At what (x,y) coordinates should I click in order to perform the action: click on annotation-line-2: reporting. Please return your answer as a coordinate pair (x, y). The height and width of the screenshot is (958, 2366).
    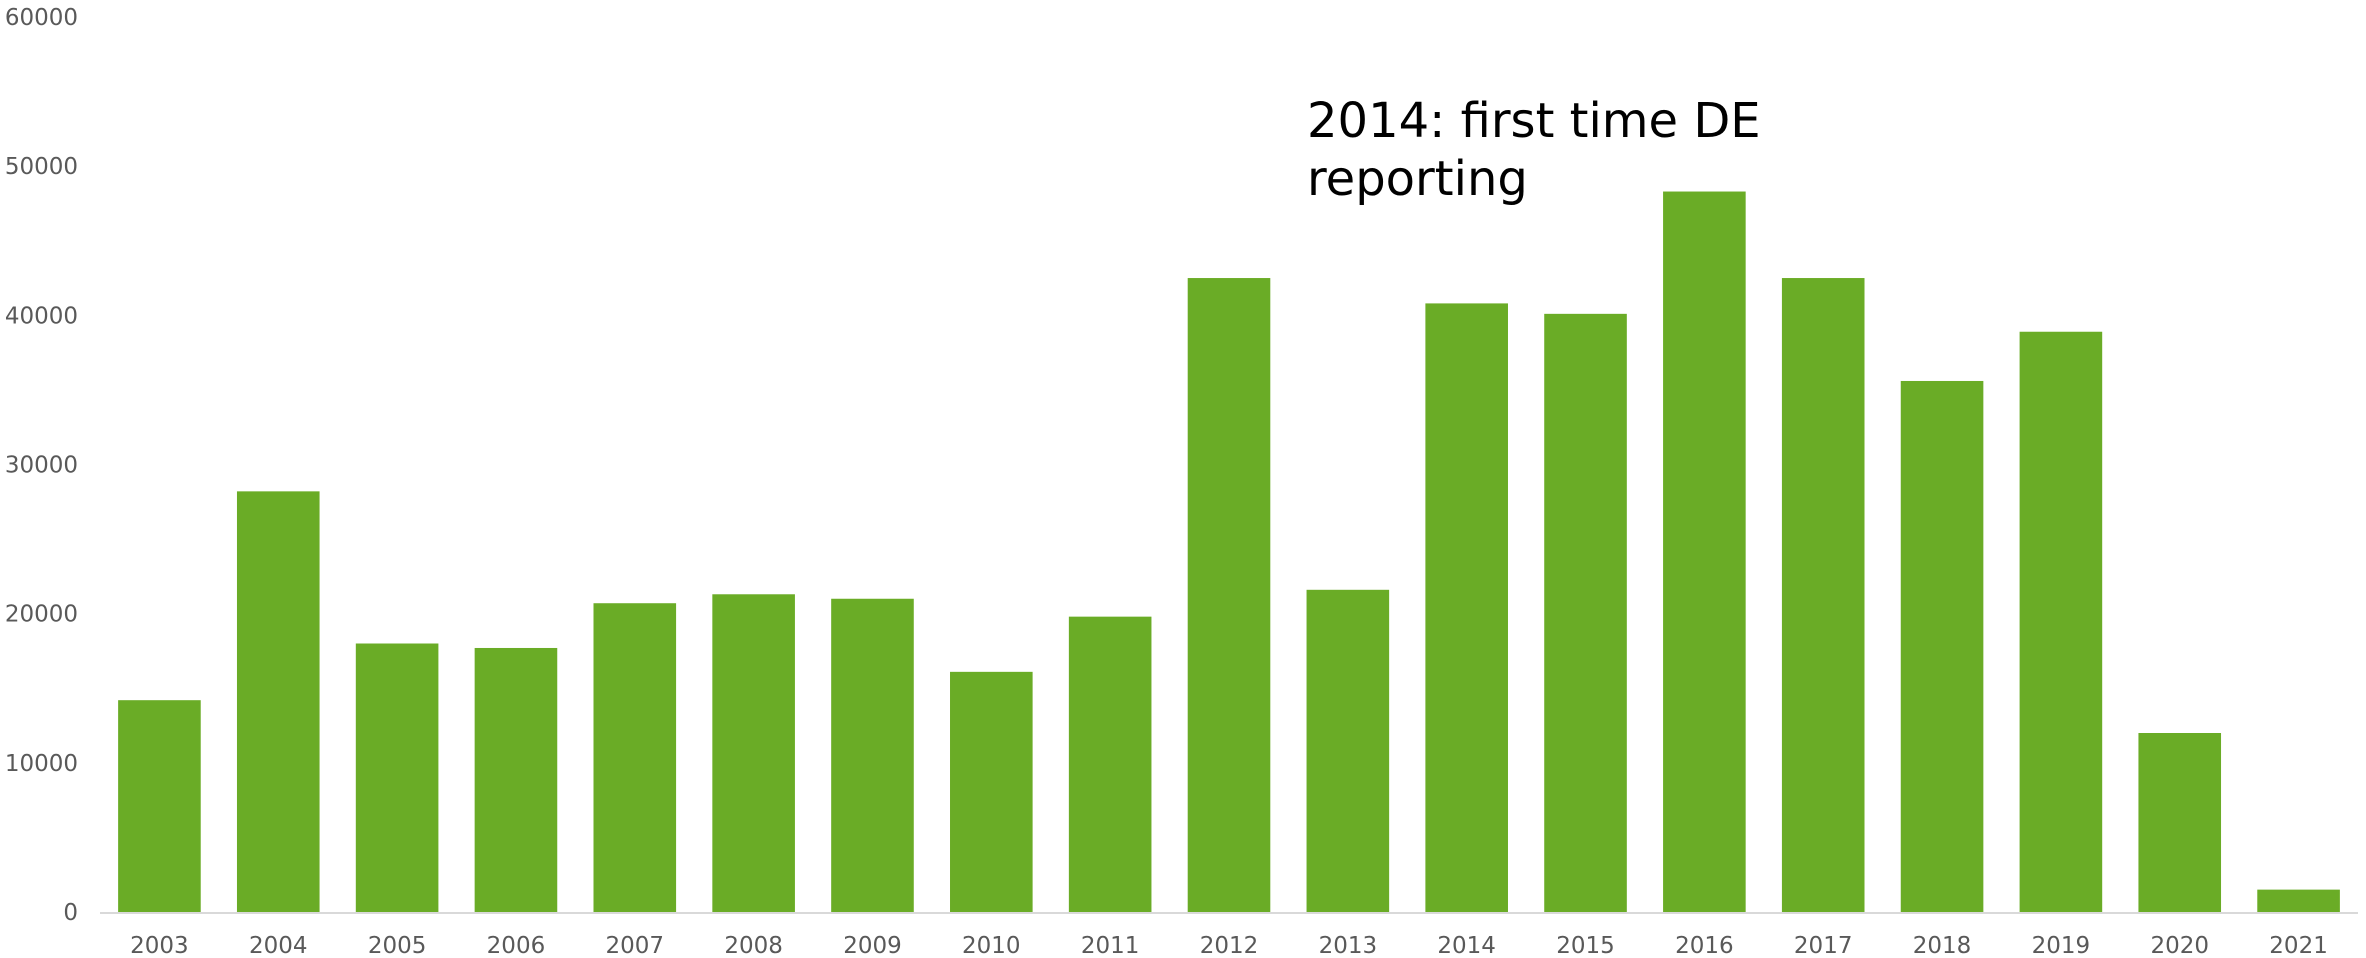
    Looking at the image, I should click on (1417, 179).